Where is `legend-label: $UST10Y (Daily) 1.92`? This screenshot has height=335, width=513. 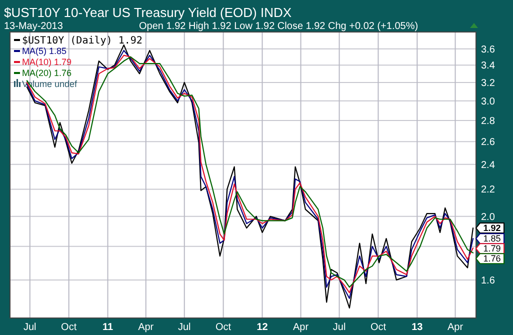 legend-label: $UST10Y (Daily) 1.92 is located at coordinates (82, 41).